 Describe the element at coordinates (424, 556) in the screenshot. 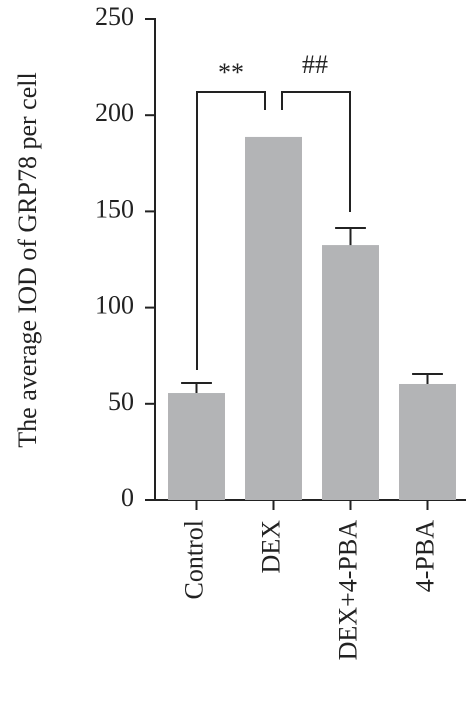

I see `x-tick-label: 4-PBA` at that location.